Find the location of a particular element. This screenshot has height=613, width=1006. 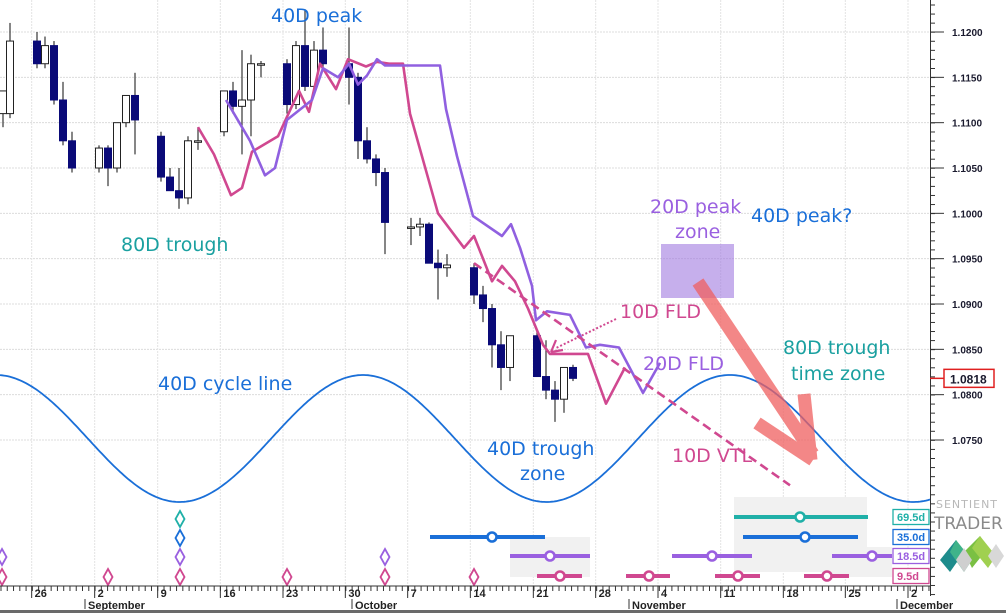

cycle-band-18.5d: 18.5d is located at coordinates (720, 556).